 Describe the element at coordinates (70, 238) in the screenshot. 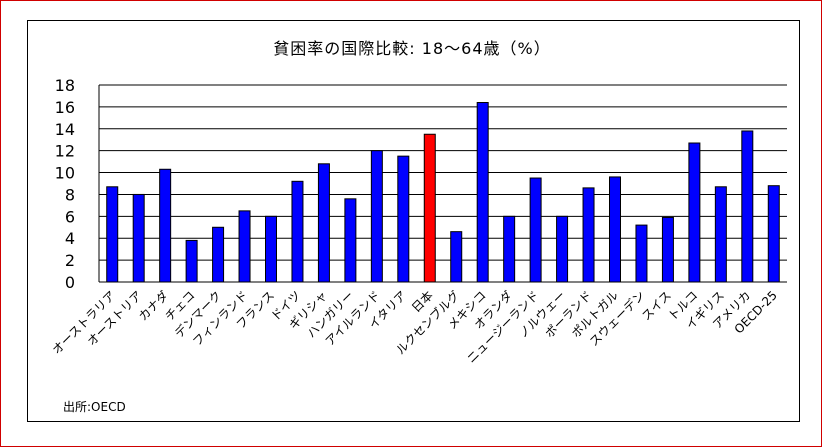

I see `y-tick-label: 4` at that location.